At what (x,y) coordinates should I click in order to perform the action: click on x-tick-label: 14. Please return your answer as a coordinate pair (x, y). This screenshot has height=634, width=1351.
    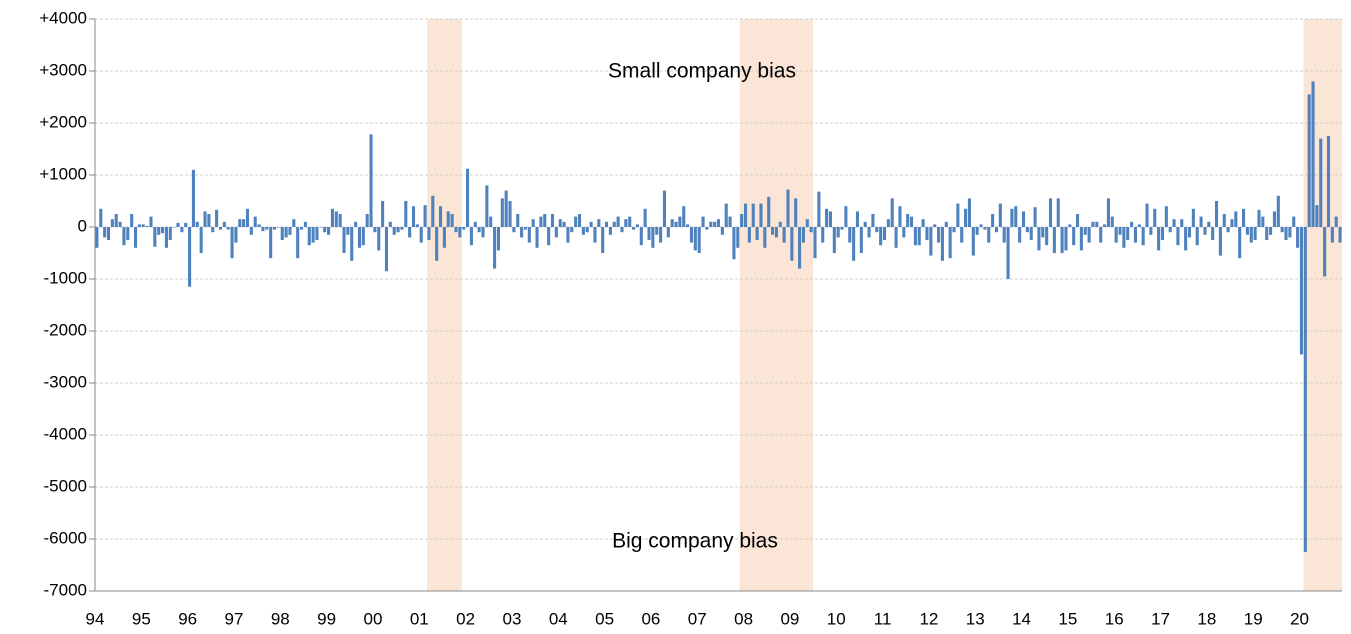
    Looking at the image, I should click on (1021, 618).